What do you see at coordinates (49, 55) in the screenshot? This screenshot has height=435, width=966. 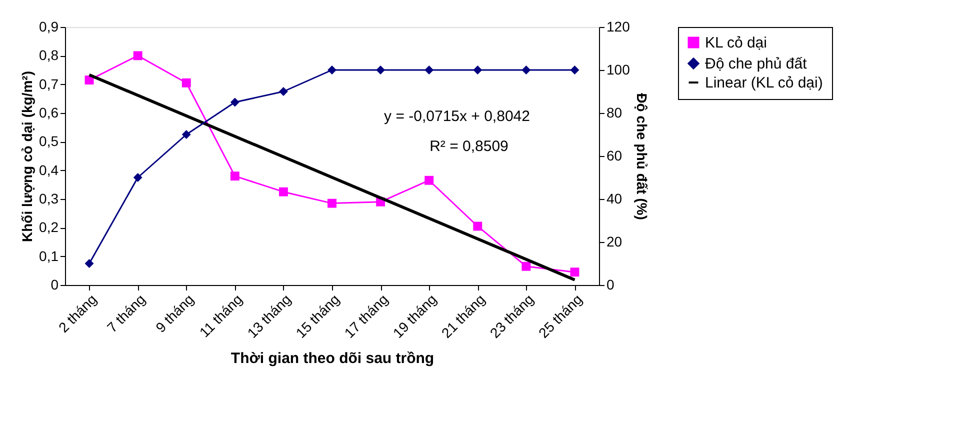 I see `y-tick-label: 0,8` at bounding box center [49, 55].